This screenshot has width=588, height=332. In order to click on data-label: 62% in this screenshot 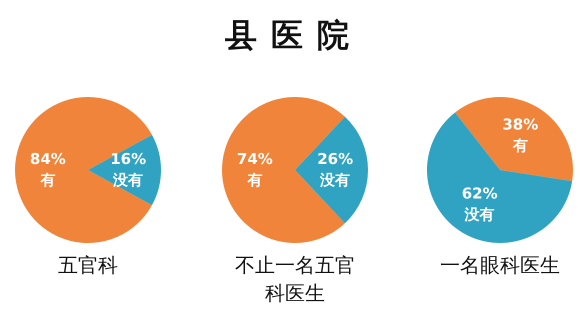, I will do `click(480, 193)`.